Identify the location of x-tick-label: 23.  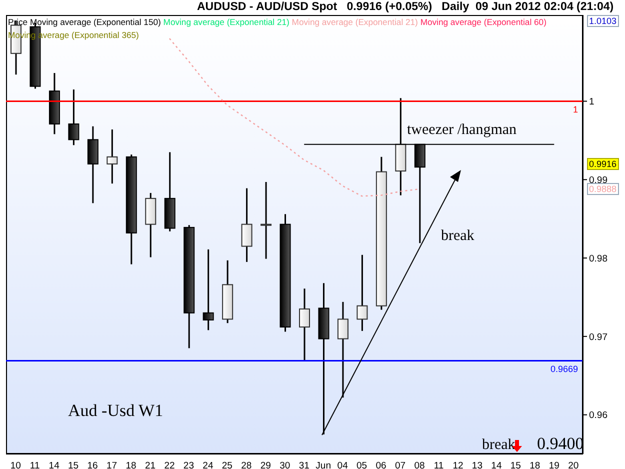
(188, 464).